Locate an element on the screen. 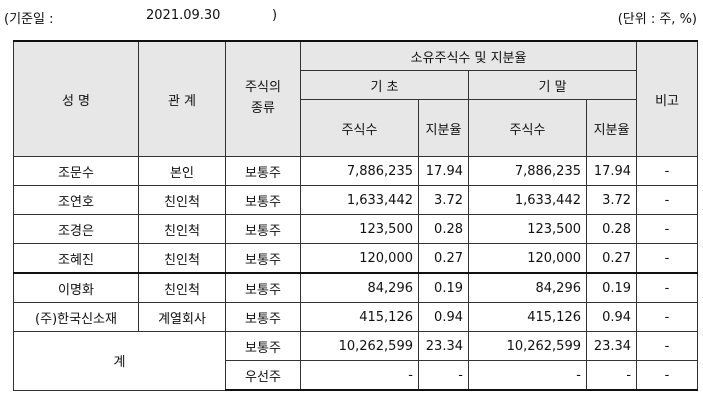  cell-begin-ratio: 0.94 is located at coordinates (443, 317).